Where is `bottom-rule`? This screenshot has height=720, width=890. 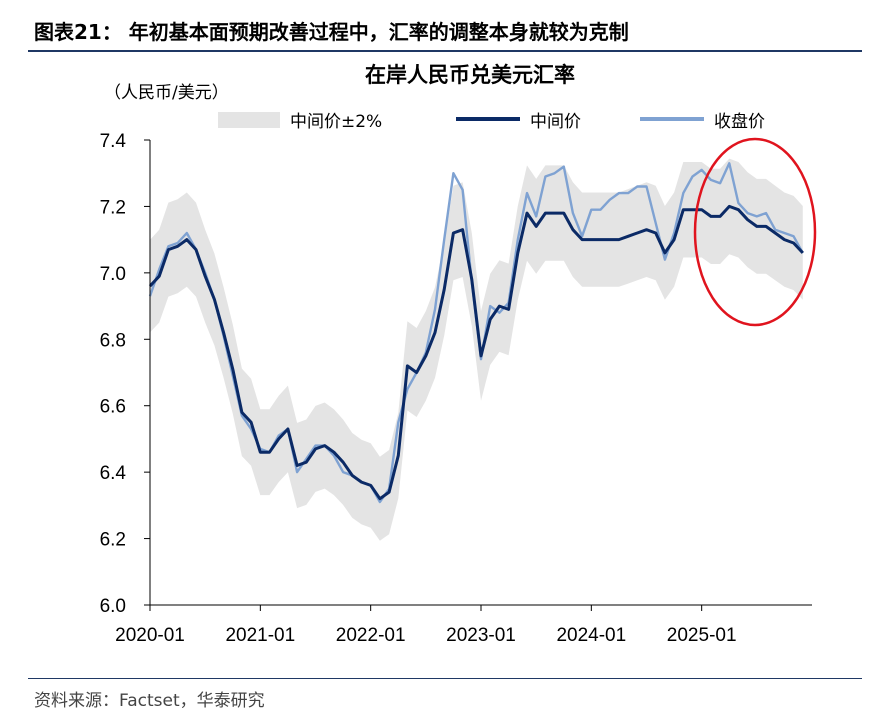
bottom-rule is located at coordinates (445, 678).